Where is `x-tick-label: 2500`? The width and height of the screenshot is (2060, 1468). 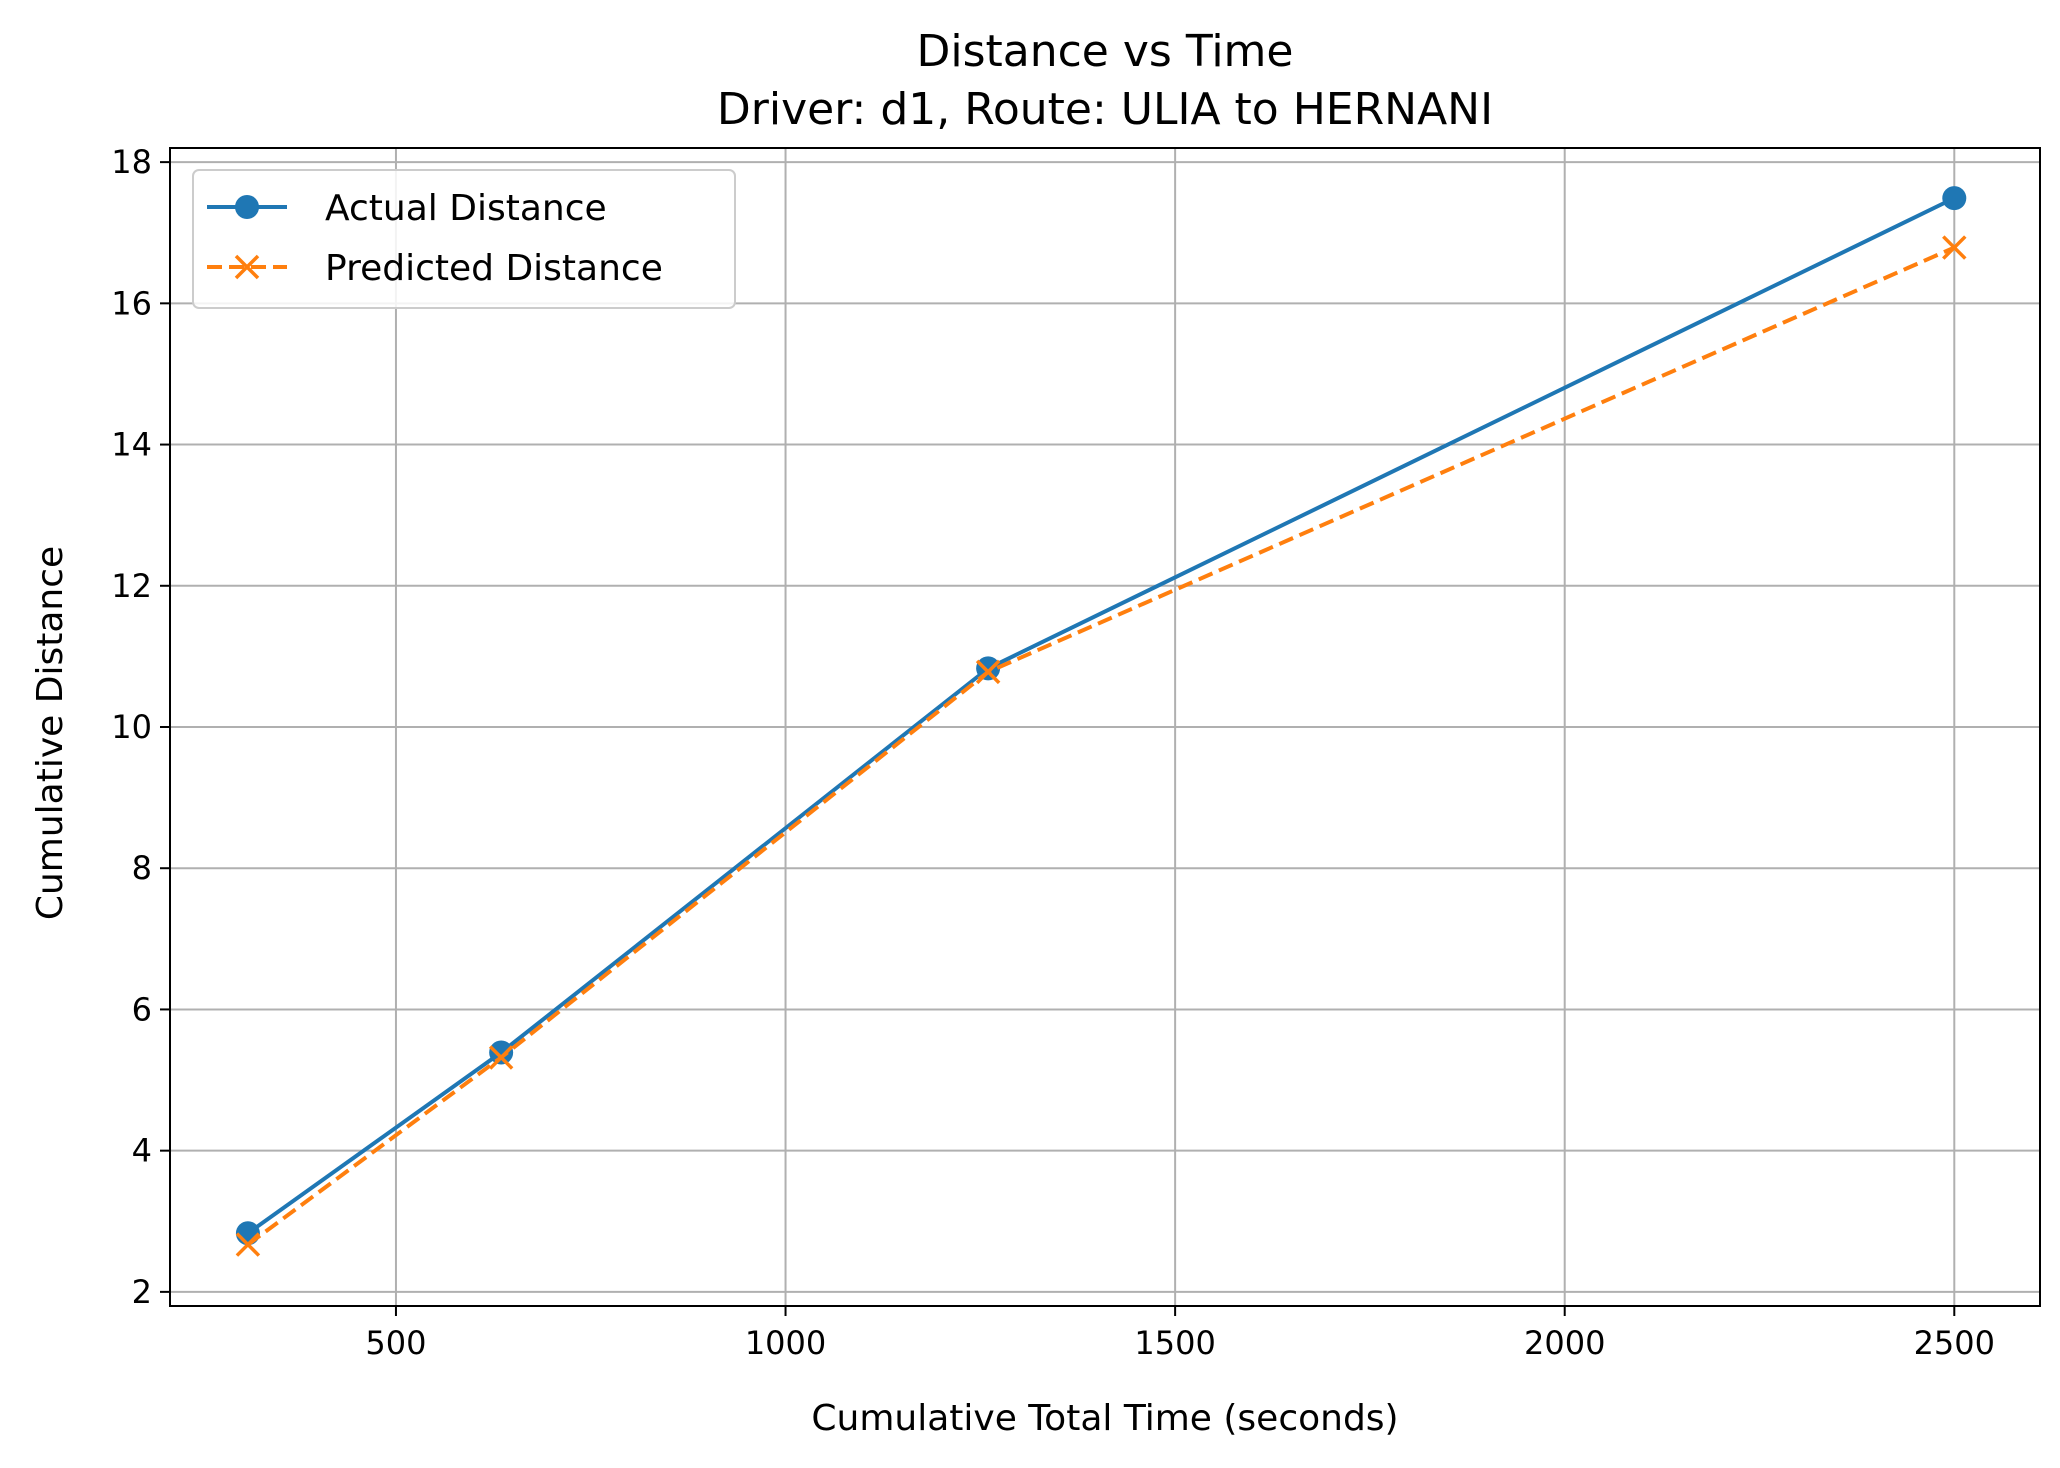
x-tick-label: 2500 is located at coordinates (1954, 1343).